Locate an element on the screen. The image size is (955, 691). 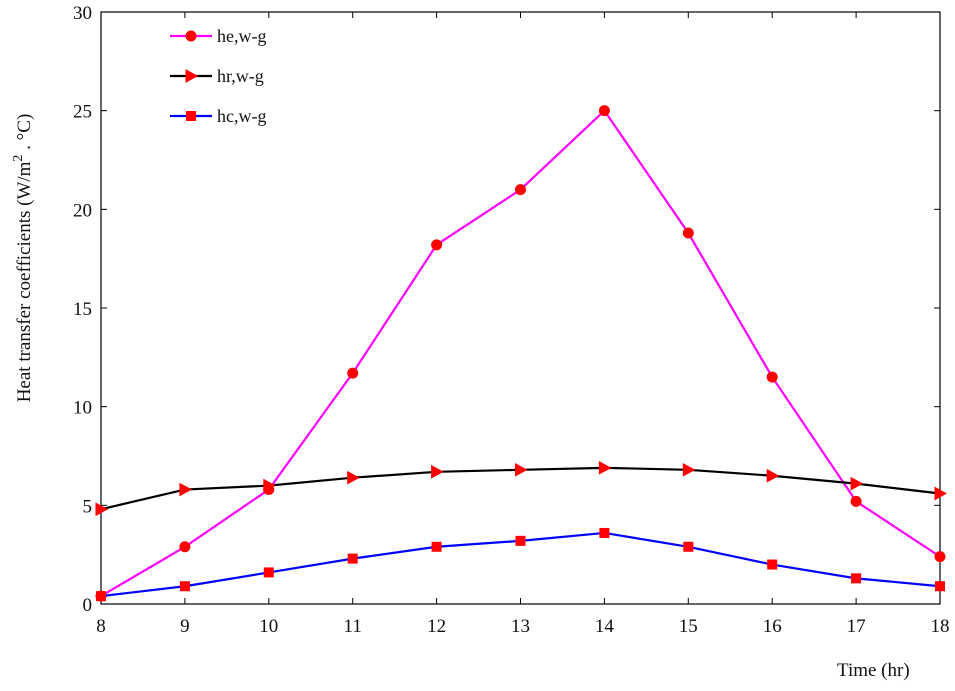
x-tick-label: 8 is located at coordinates (101, 626).